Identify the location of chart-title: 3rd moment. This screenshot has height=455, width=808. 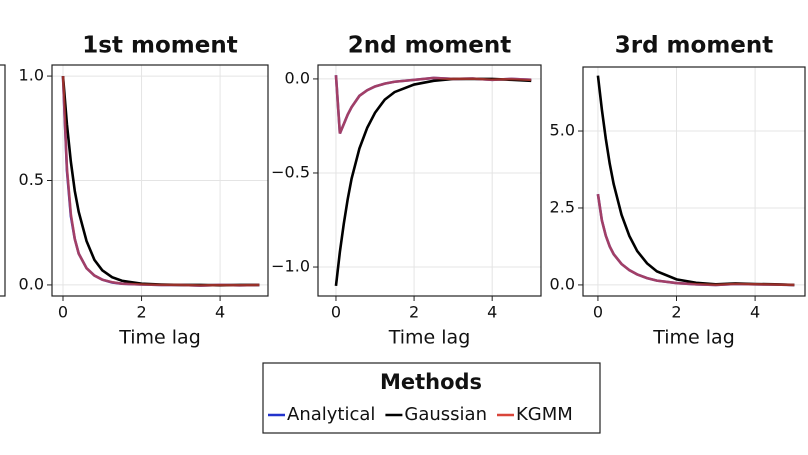
(694, 46).